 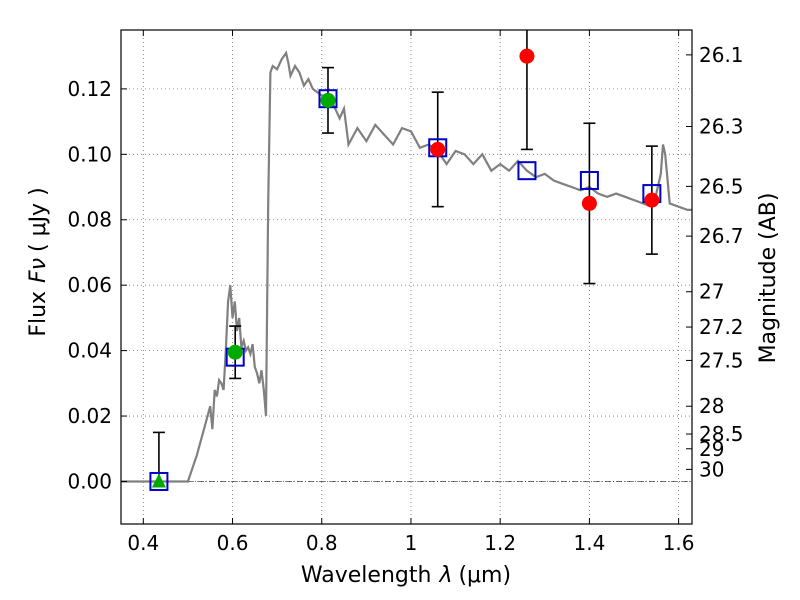 What do you see at coordinates (89, 481) in the screenshot?
I see `y-tick-label: 0.00` at bounding box center [89, 481].